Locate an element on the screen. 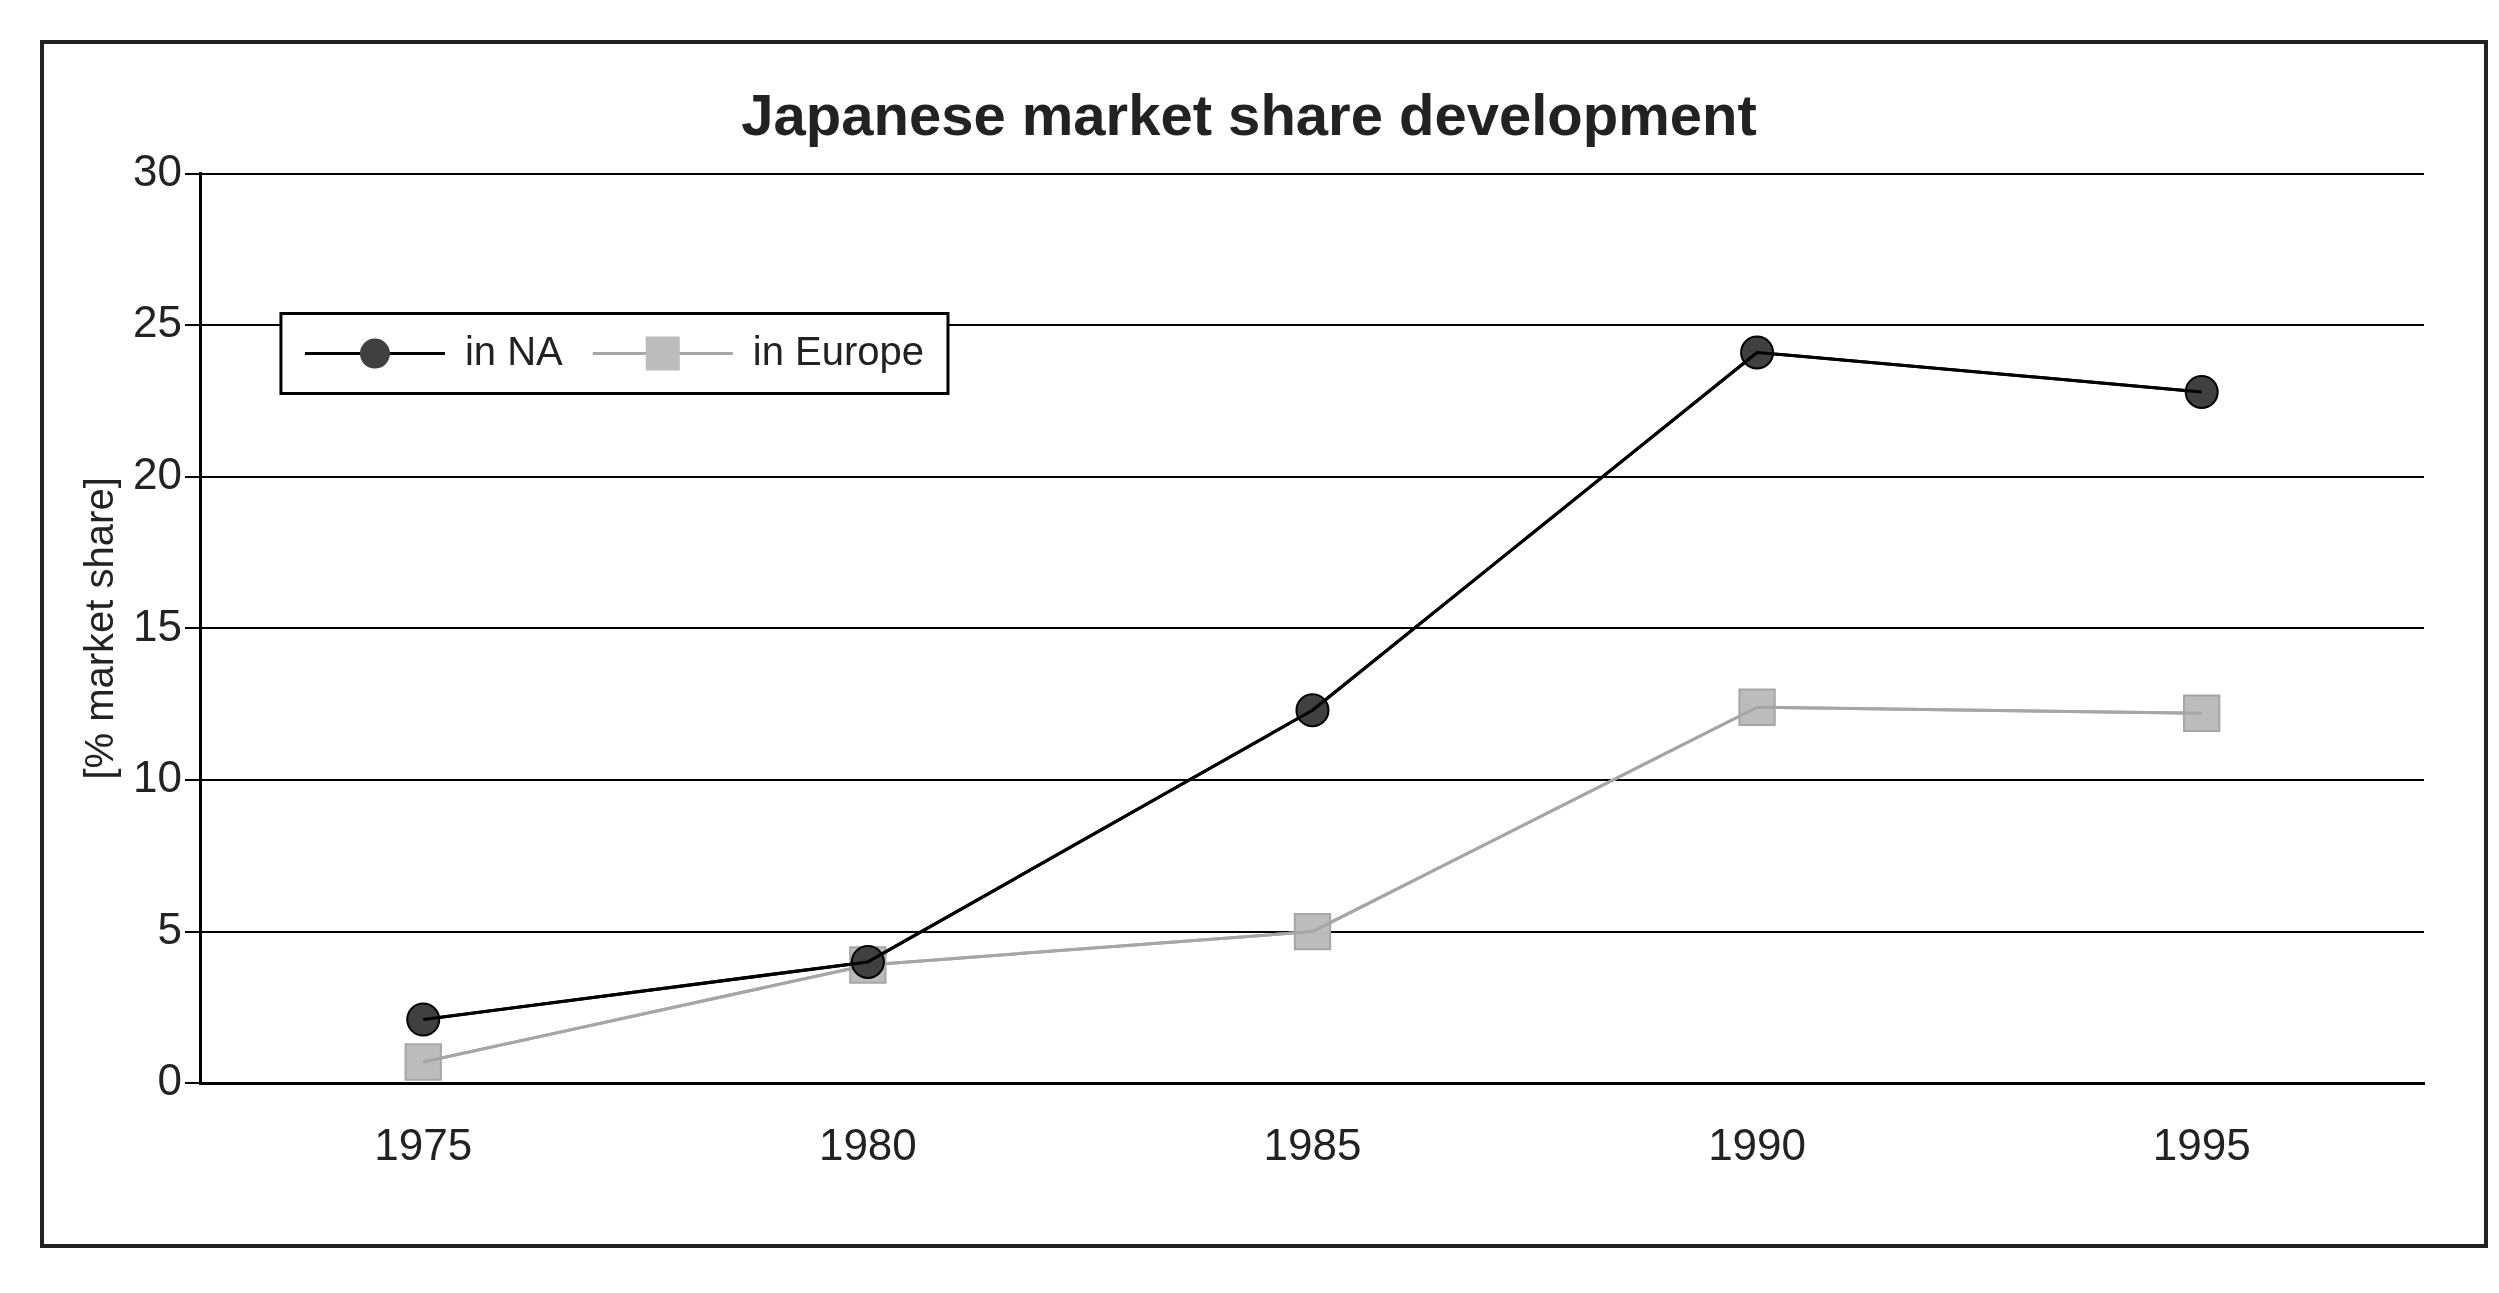  y-tick-label: 30 is located at coordinates (157, 170).